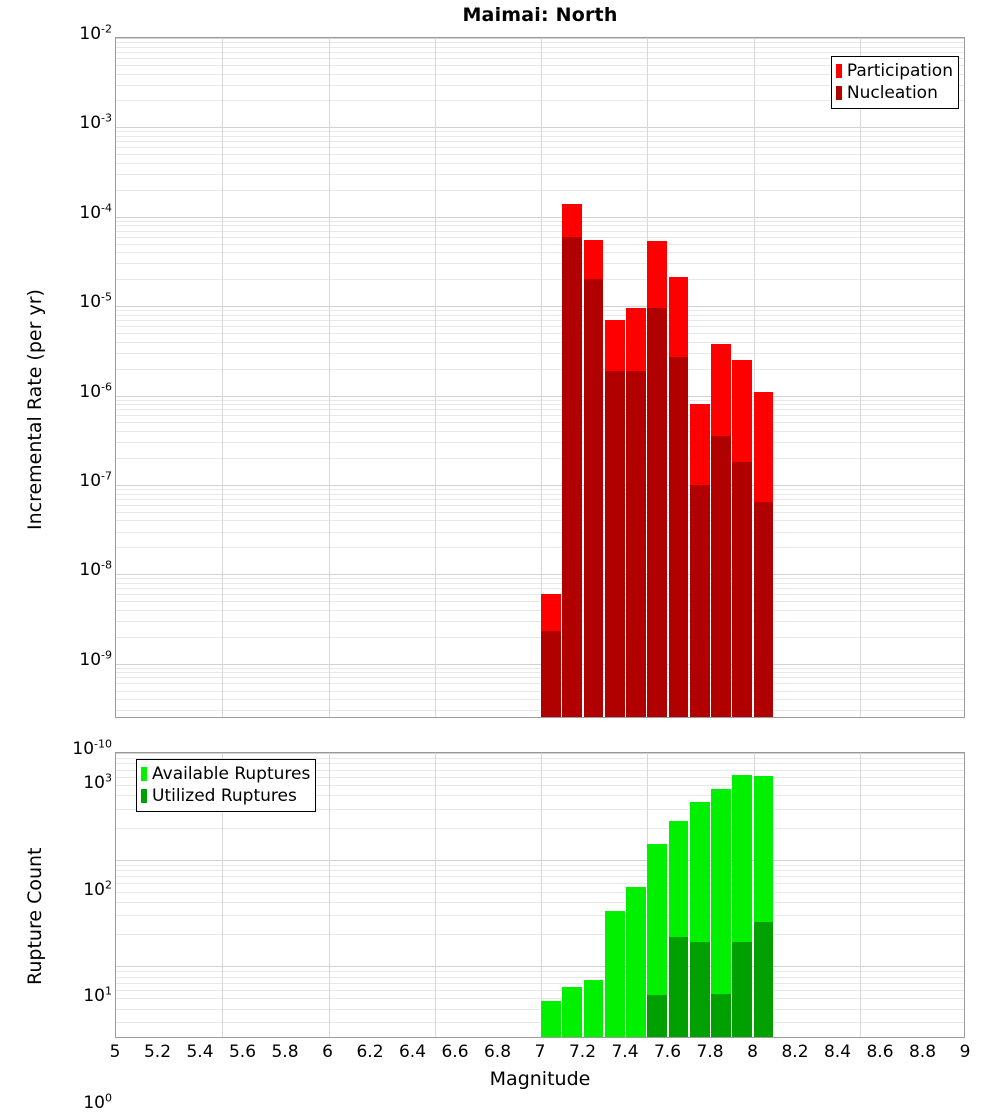 This screenshot has height=1113, width=1000. What do you see at coordinates (837, 1052) in the screenshot?
I see `x-tick-label: 8.4` at bounding box center [837, 1052].